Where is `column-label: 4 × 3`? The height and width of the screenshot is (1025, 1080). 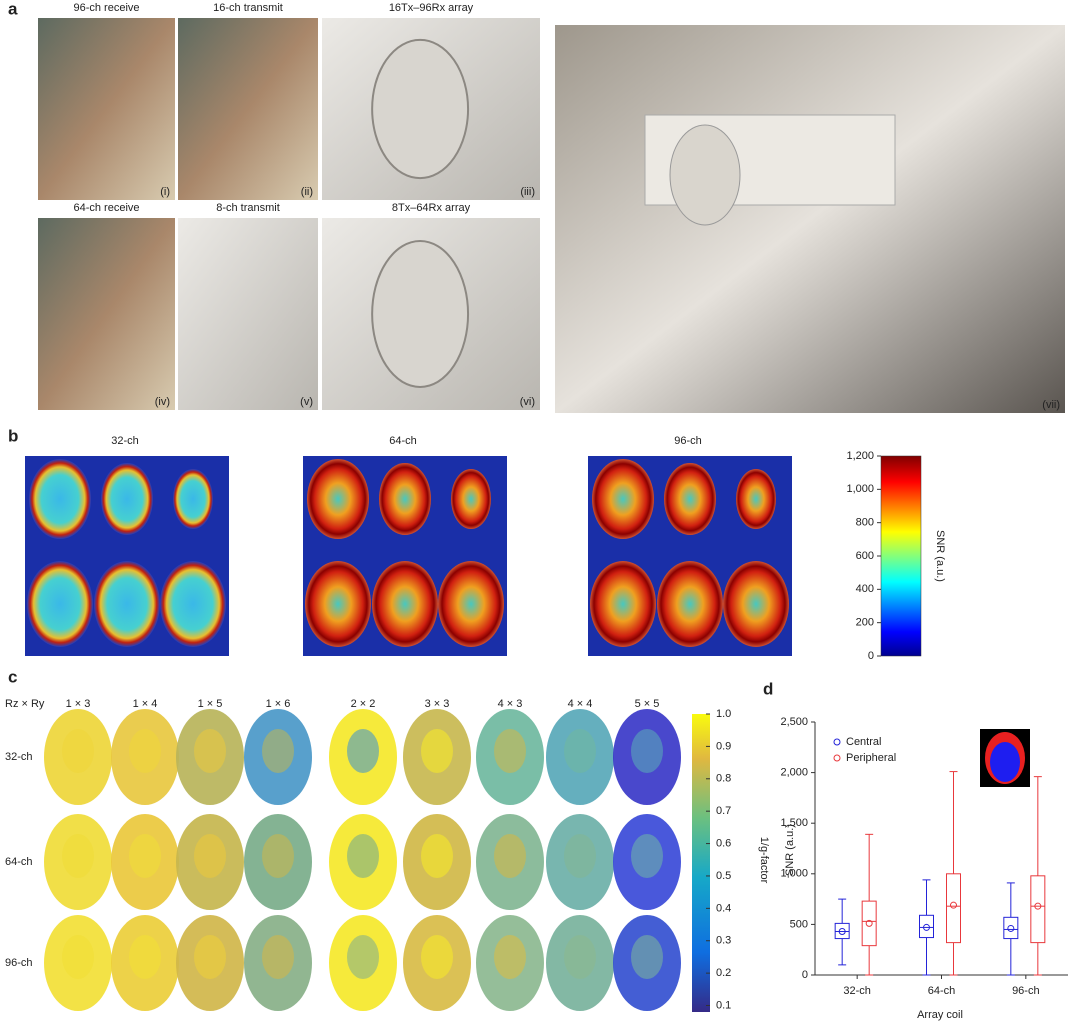
column-label: 4 × 3 is located at coordinates (510, 704).